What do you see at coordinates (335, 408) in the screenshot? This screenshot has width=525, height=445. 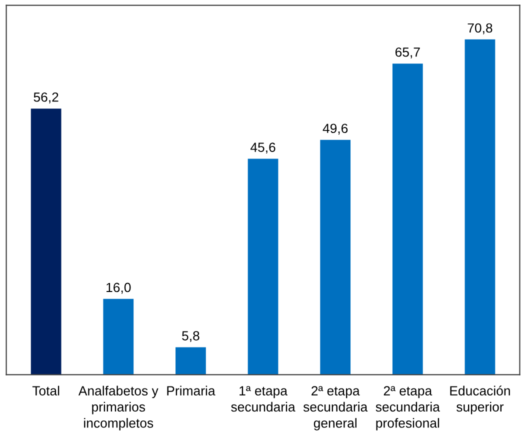 I see `x-tick-label: 2ª etapa secundaria general` at bounding box center [335, 408].